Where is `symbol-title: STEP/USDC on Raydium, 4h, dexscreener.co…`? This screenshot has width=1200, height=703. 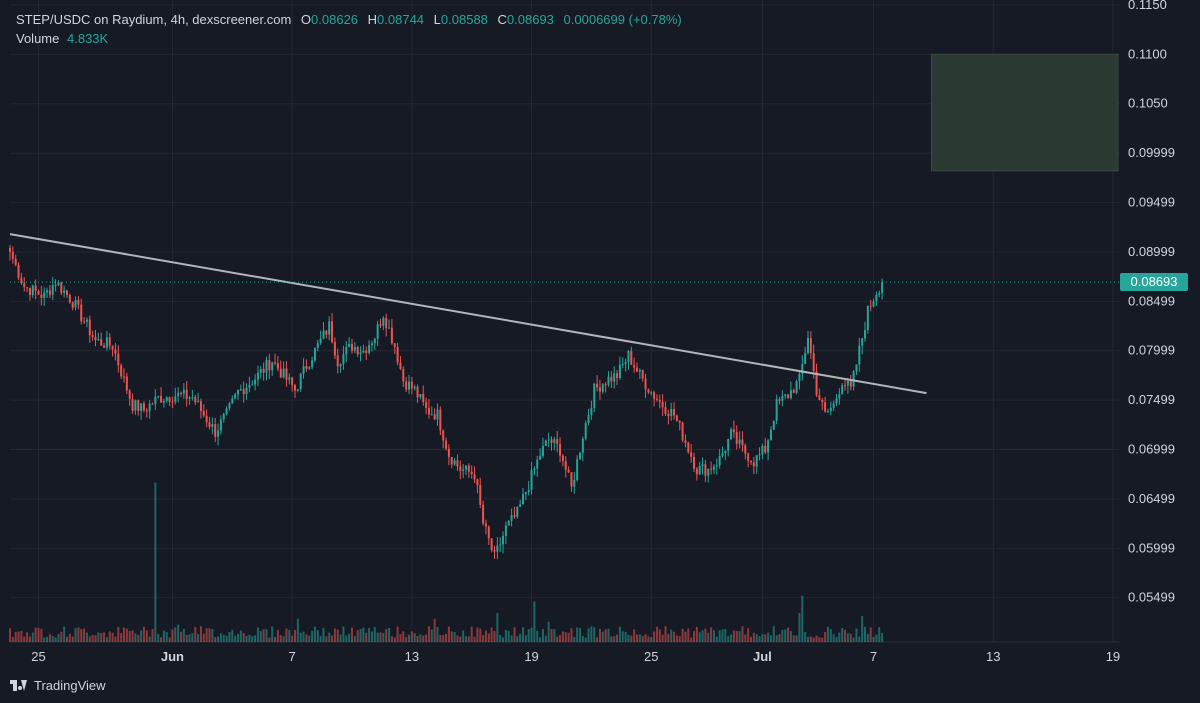 symbol-title: STEP/USDC on Raydium, 4h, dexscreener.co… is located at coordinates (154, 19).